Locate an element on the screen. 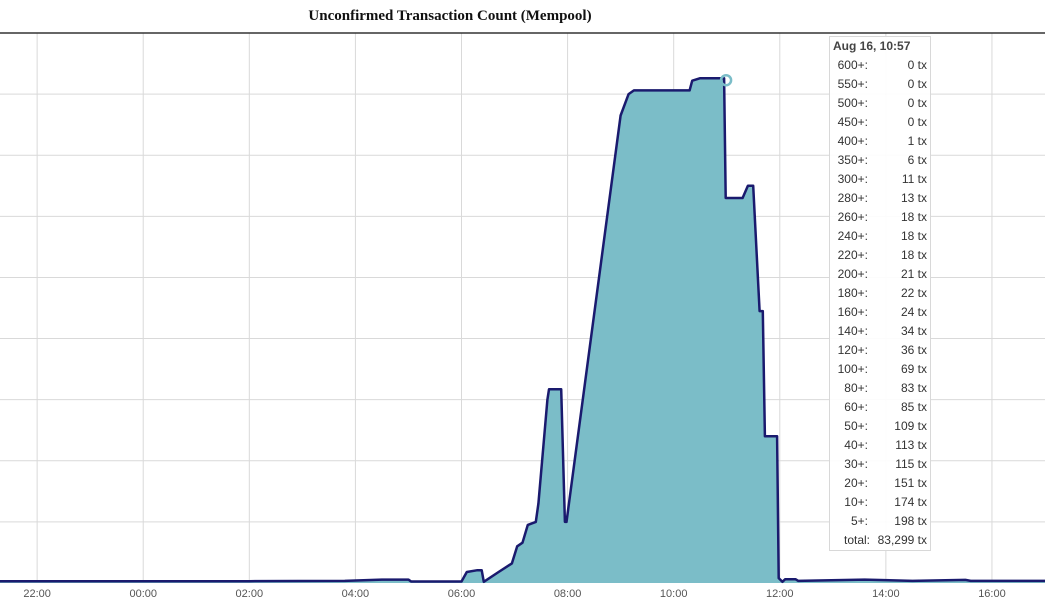  tooltip-row-value: 198 tx is located at coordinates (910, 521).